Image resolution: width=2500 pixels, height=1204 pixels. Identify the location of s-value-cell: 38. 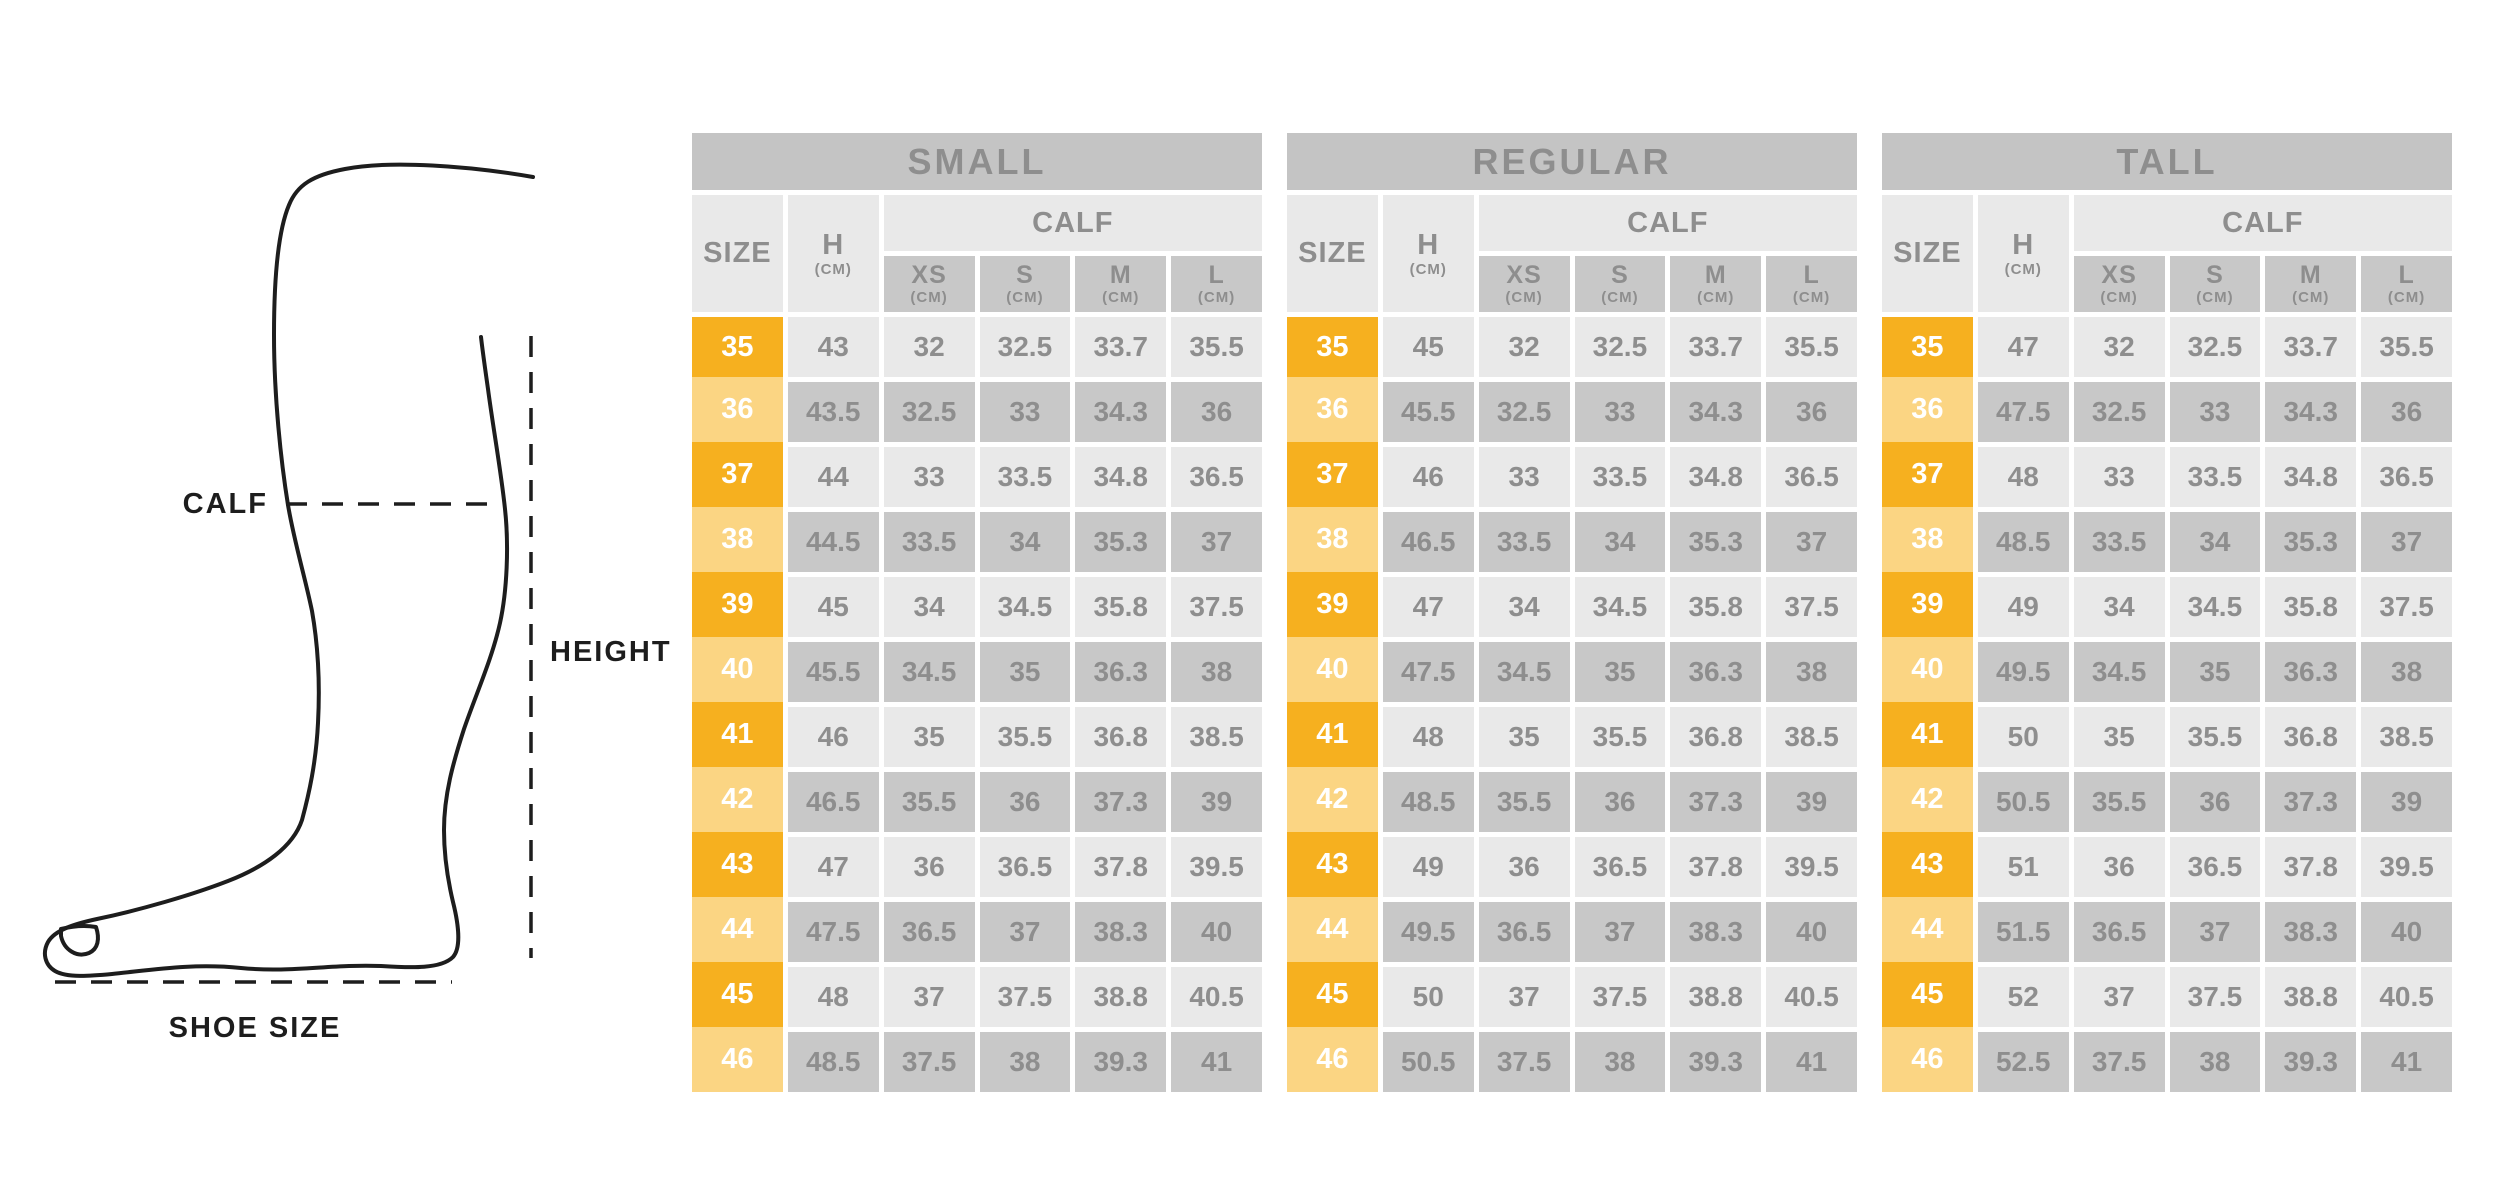
(1620, 1062).